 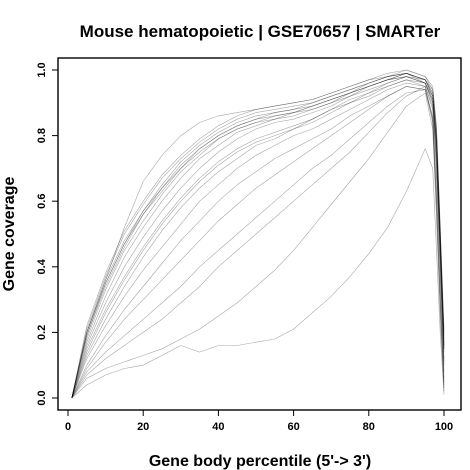 What do you see at coordinates (42, 332) in the screenshot?
I see `y-tick-label: 0.2` at bounding box center [42, 332].